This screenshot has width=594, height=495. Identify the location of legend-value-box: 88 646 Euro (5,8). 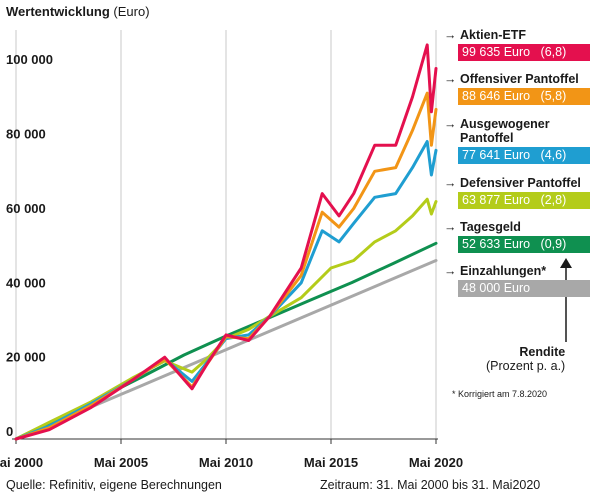
(524, 96).